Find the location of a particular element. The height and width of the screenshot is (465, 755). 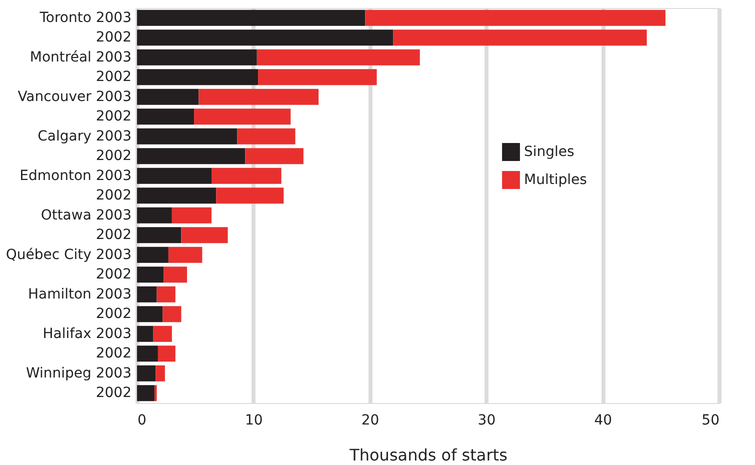

x-tick-label: 20 is located at coordinates (370, 420).